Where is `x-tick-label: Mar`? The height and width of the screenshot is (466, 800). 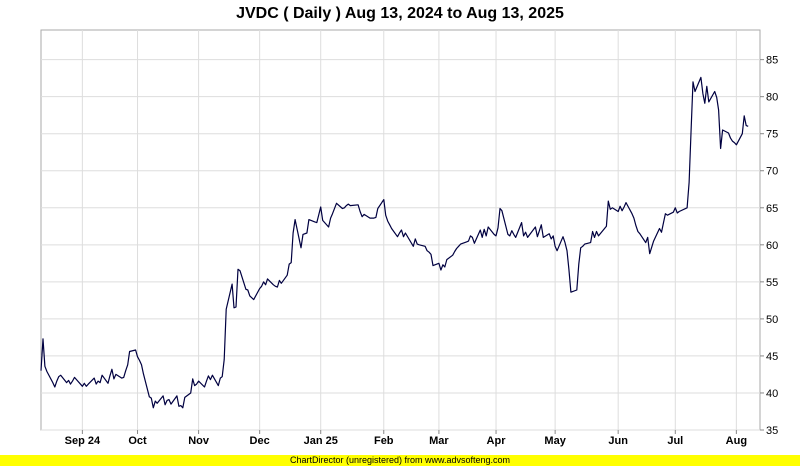 x-tick-label: Mar is located at coordinates (439, 441).